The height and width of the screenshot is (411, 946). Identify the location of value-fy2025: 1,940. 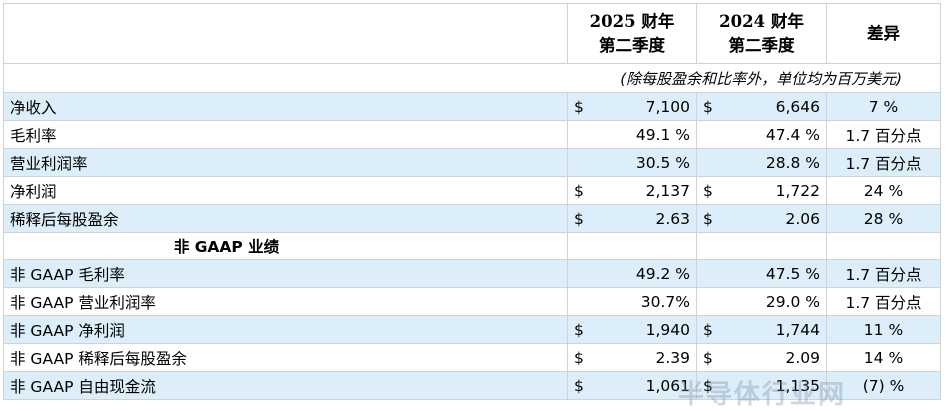
(667, 329).